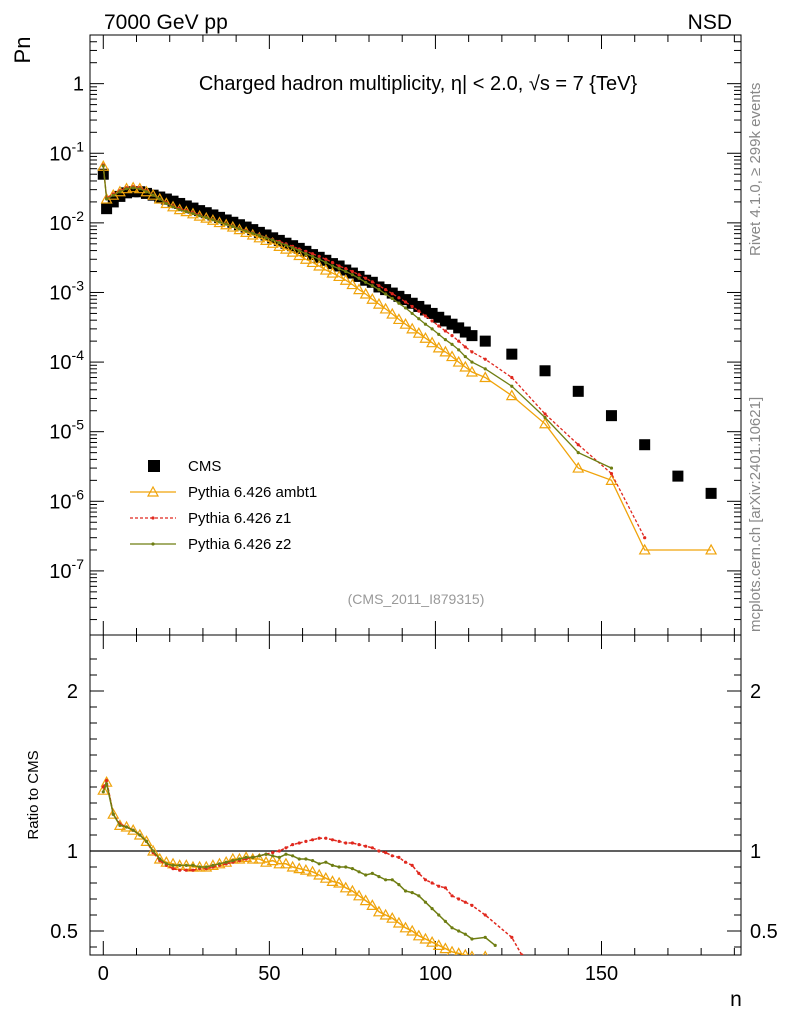 The height and width of the screenshot is (1024, 786). Describe the element at coordinates (66, 430) in the screenshot. I see `main-y-tick-label: 10⁻⁵` at that location.